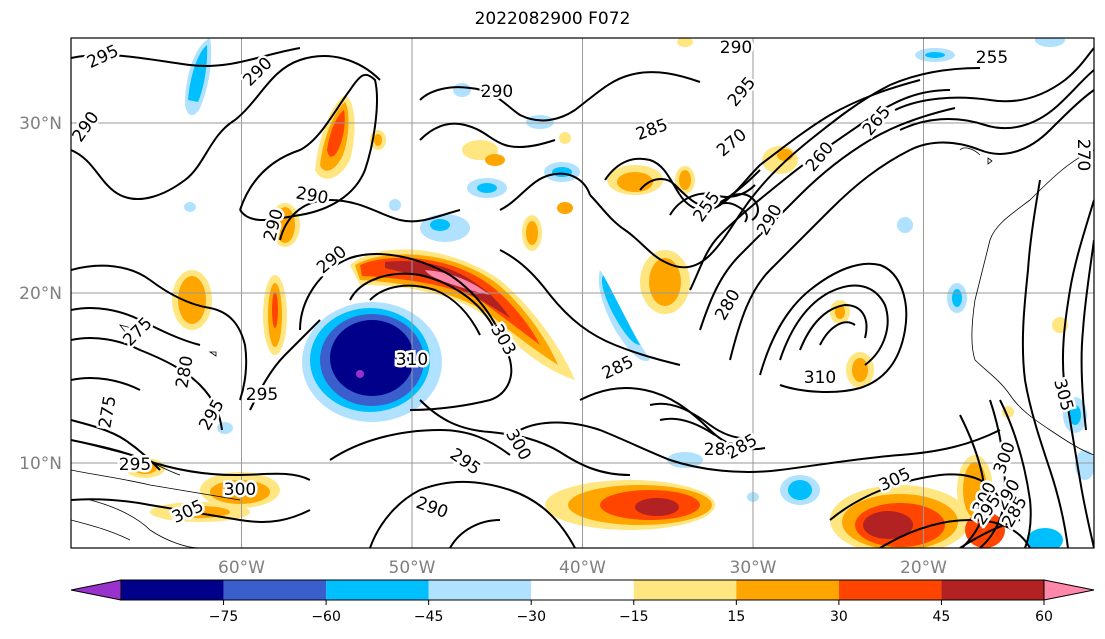  Describe the element at coordinates (40, 124) in the screenshot. I see `lat-tick-label: 30°N` at that location.